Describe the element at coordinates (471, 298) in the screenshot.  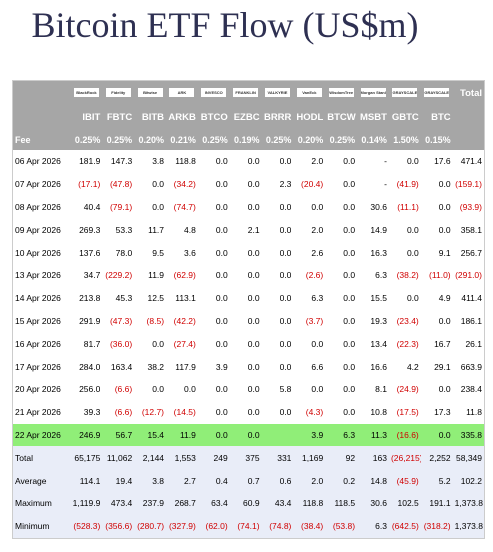
I see `flow-value: 411.4` at that location.